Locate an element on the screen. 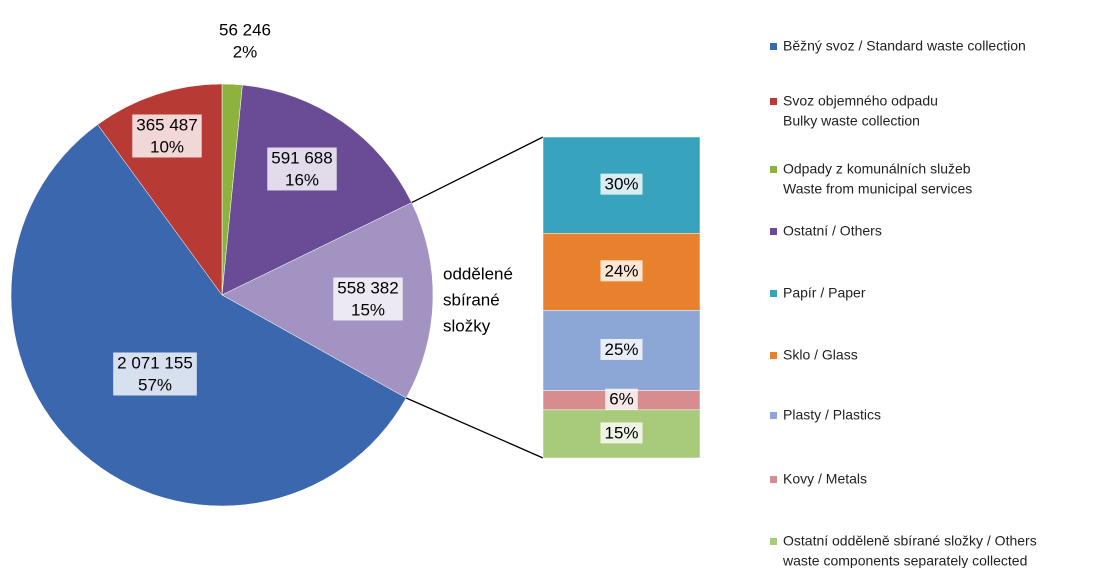 The height and width of the screenshot is (568, 1110). label-text: 2 071 155 is located at coordinates (155, 362).